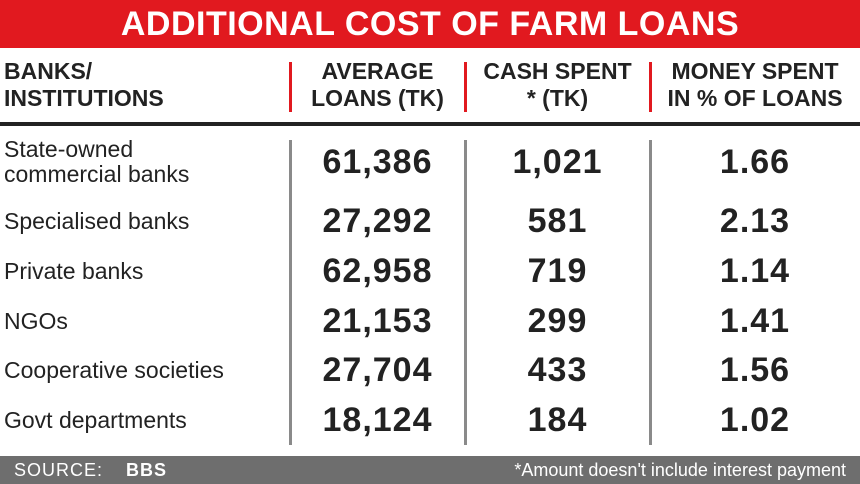  I want to click on cell-value: 1,021, so click(557, 161).